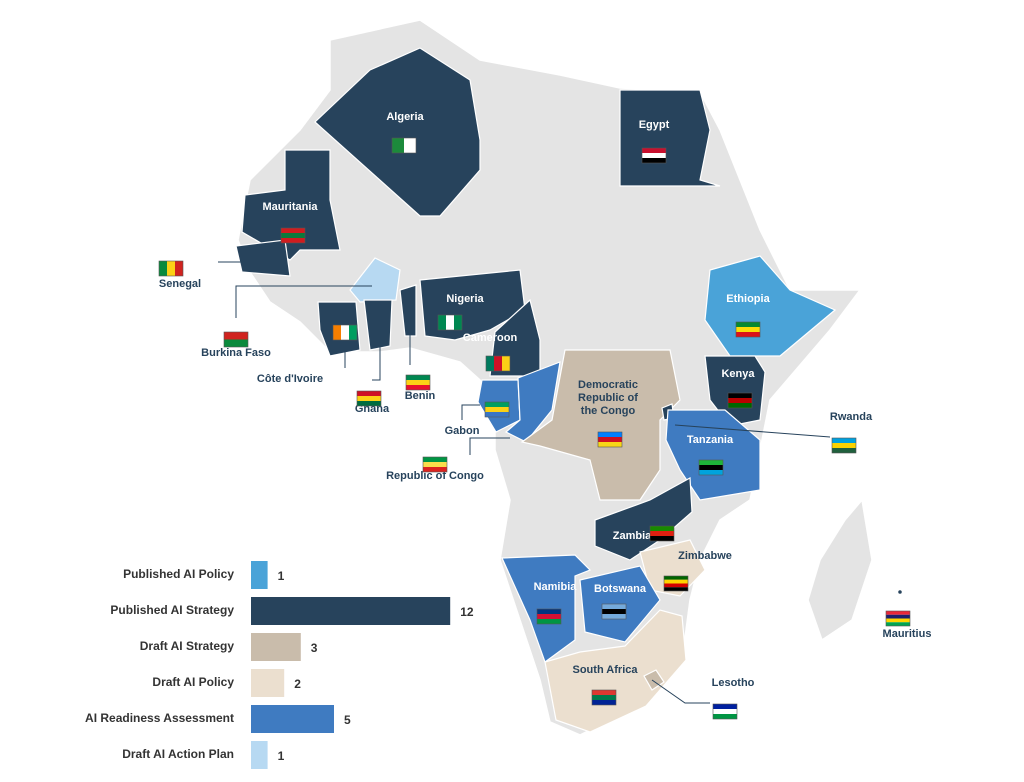 The width and height of the screenshot is (1024, 782). Describe the element at coordinates (851, 417) in the screenshot. I see `label-rwanda: Rwanda` at that location.